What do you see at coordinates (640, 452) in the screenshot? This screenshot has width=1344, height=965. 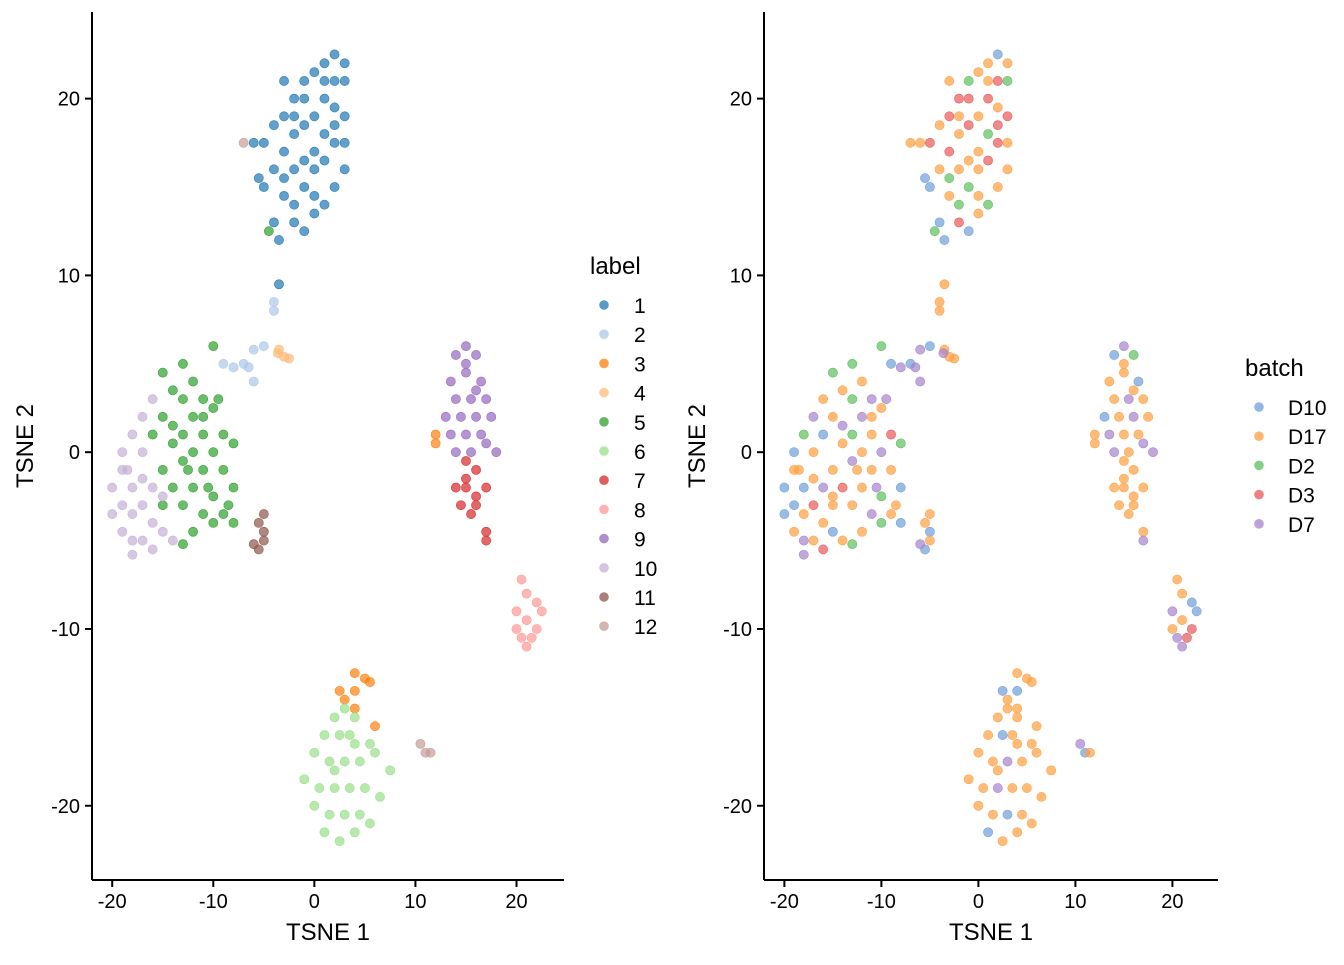 I see `legend-label: 6` at bounding box center [640, 452].